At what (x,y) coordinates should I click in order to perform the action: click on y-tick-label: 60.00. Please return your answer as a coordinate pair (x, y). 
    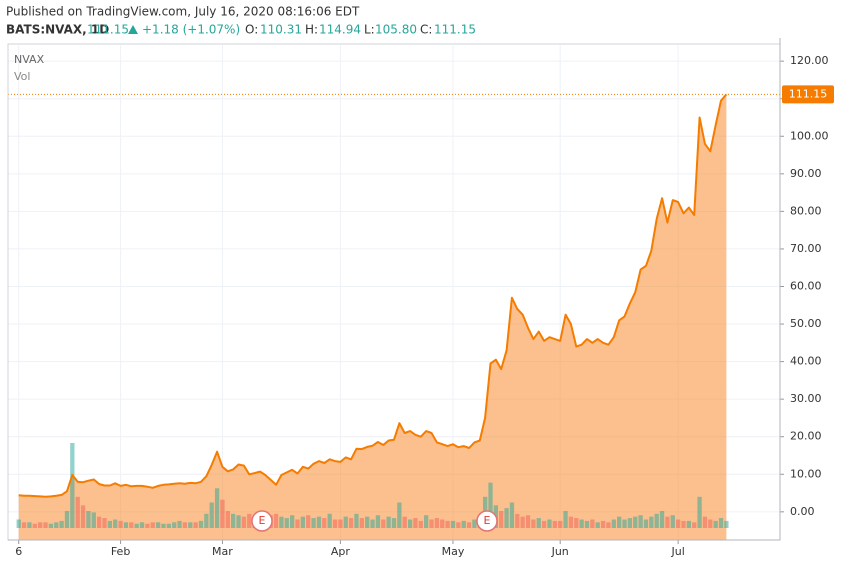
    Looking at the image, I should click on (806, 285).